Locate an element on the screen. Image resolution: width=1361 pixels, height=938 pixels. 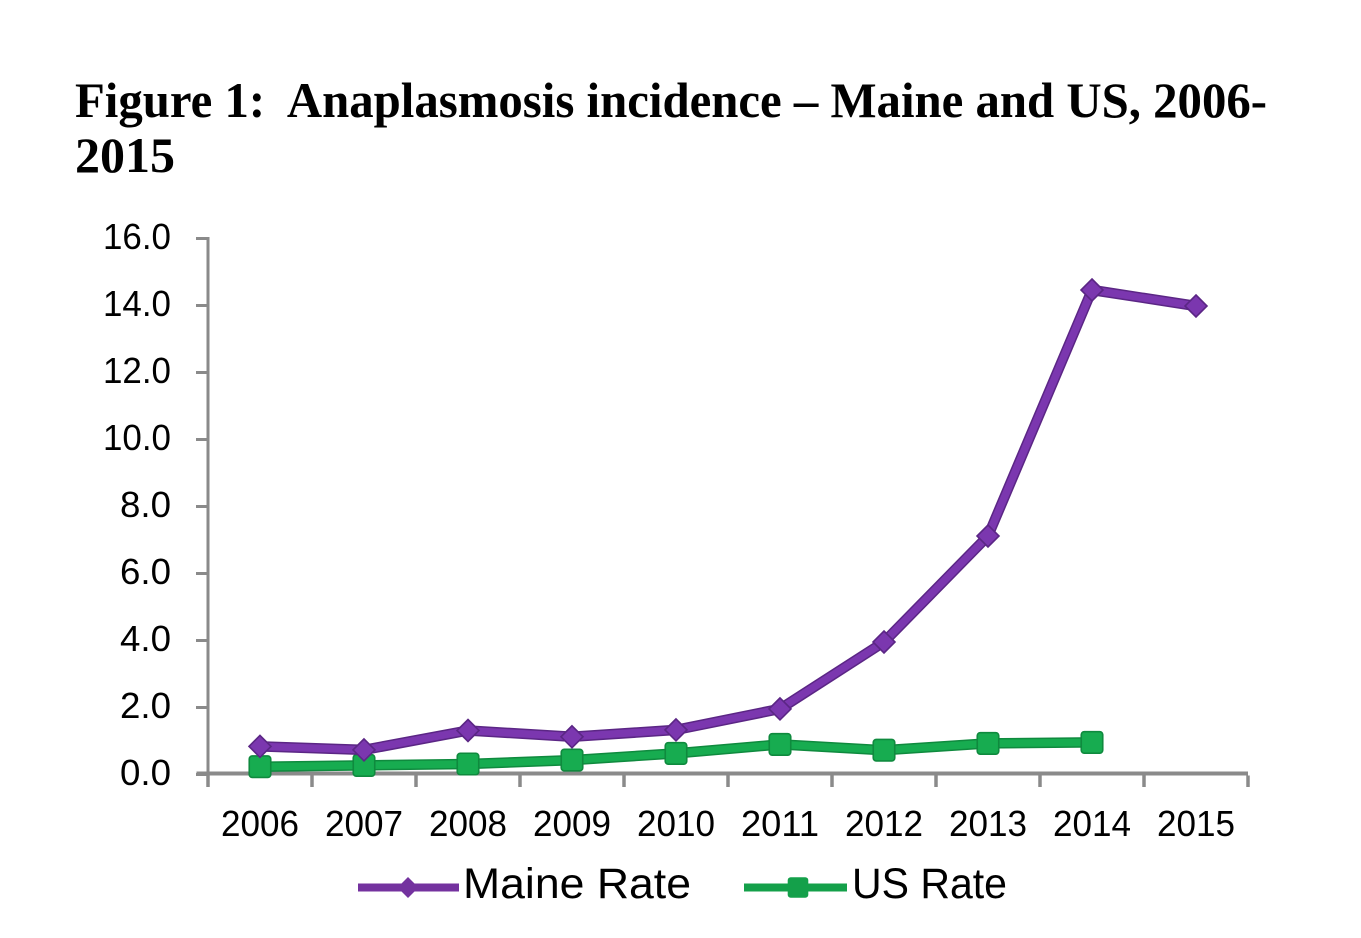
svg-text: 2008 is located at coordinates (468, 823).